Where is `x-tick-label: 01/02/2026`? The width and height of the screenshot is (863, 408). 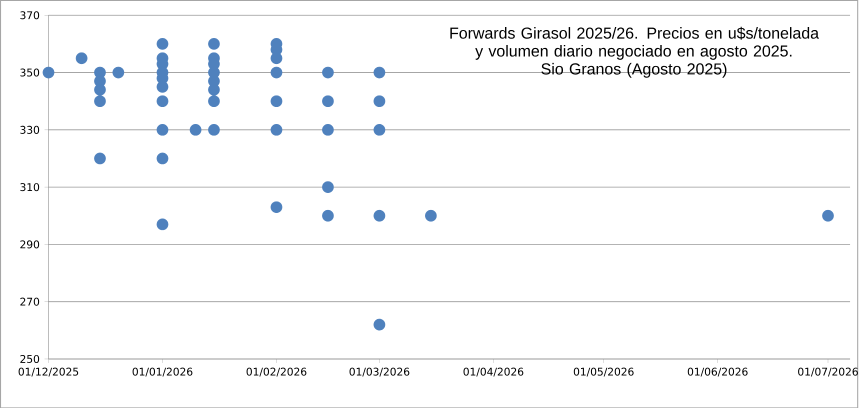
x-tick-label: 01/02/2026 is located at coordinates (276, 371).